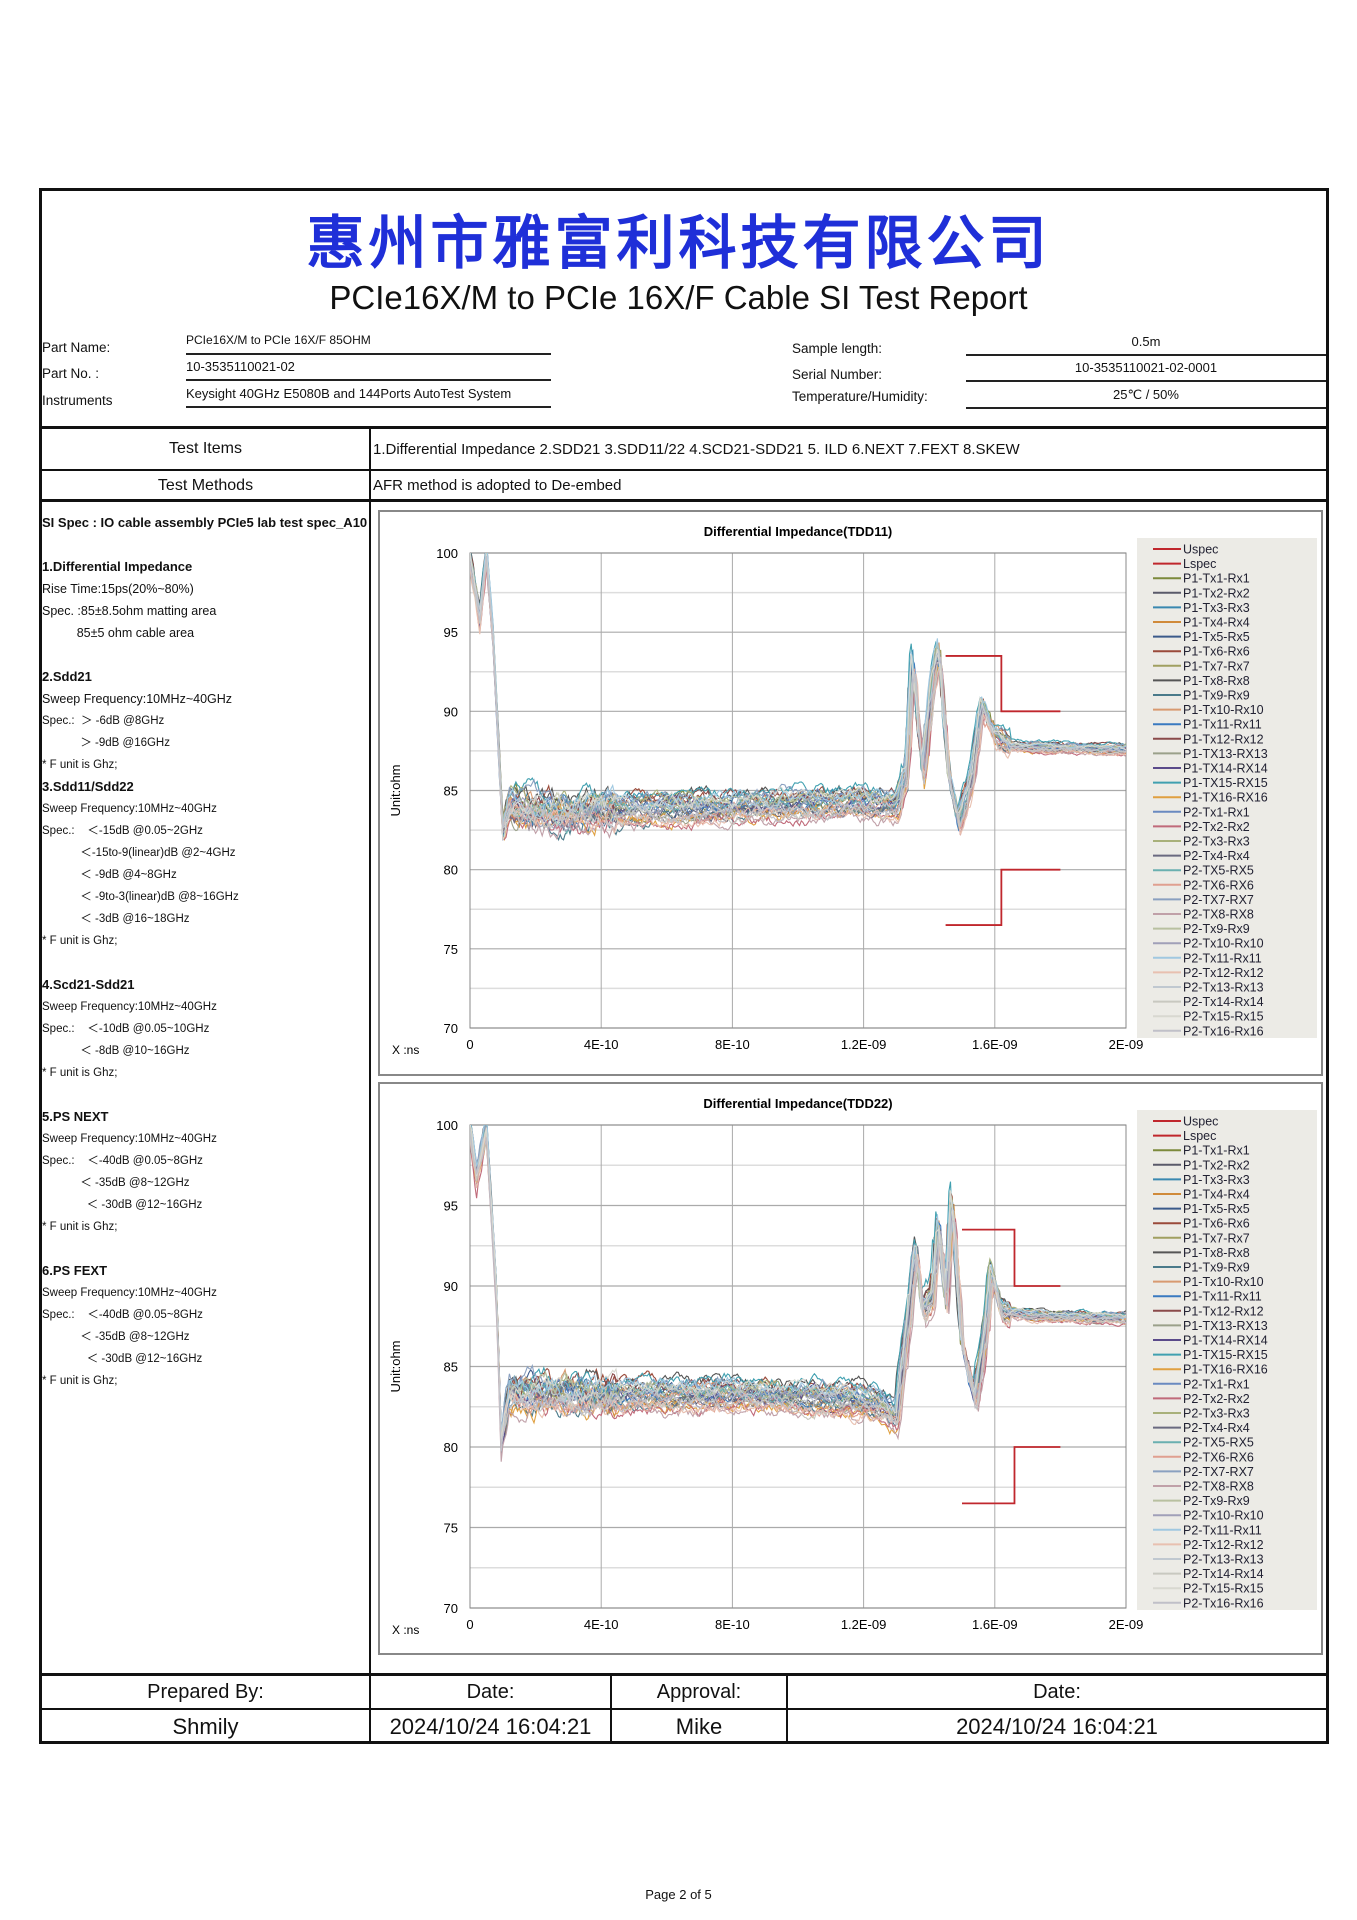 The height and width of the screenshot is (1920, 1357). What do you see at coordinates (451, 711) in the screenshot?
I see `y-tick-label: 90` at bounding box center [451, 711].